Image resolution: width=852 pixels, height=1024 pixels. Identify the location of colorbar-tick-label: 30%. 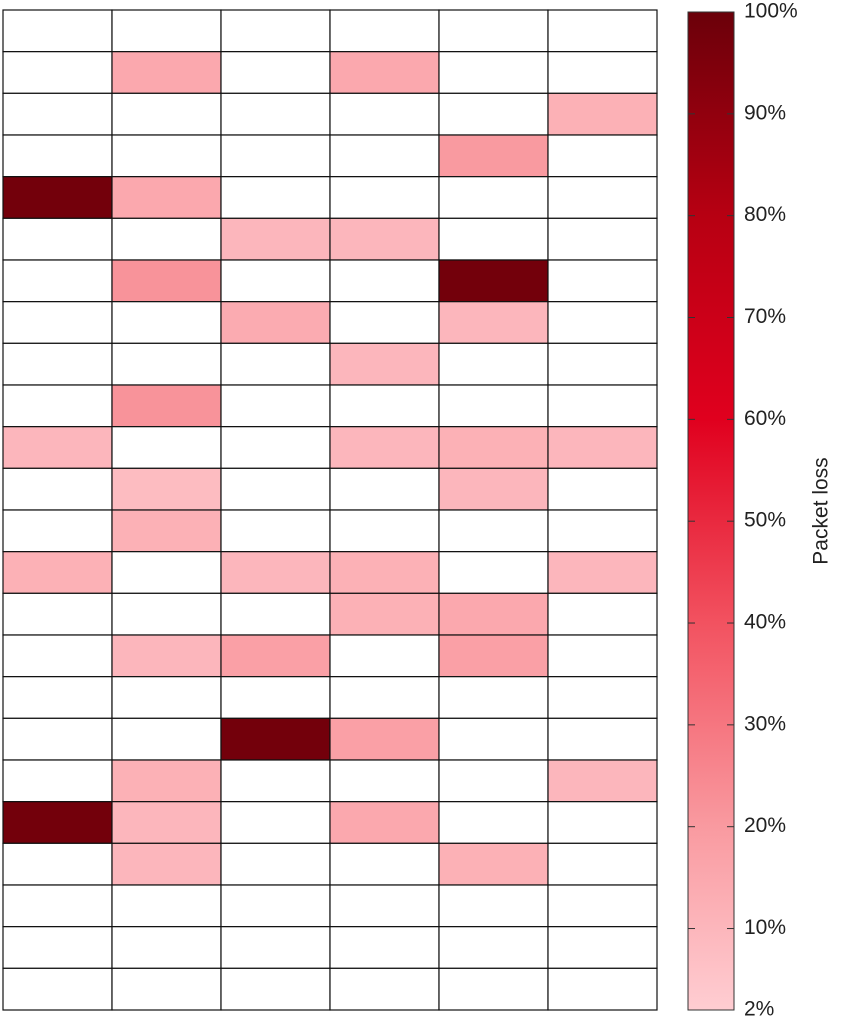
(765, 723).